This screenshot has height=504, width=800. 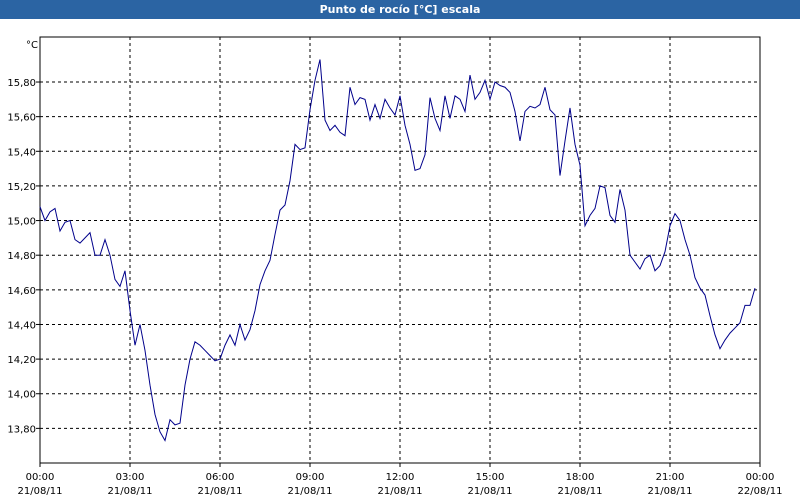 What do you see at coordinates (310, 477) in the screenshot?
I see `x-tick-label: 09:00` at bounding box center [310, 477].